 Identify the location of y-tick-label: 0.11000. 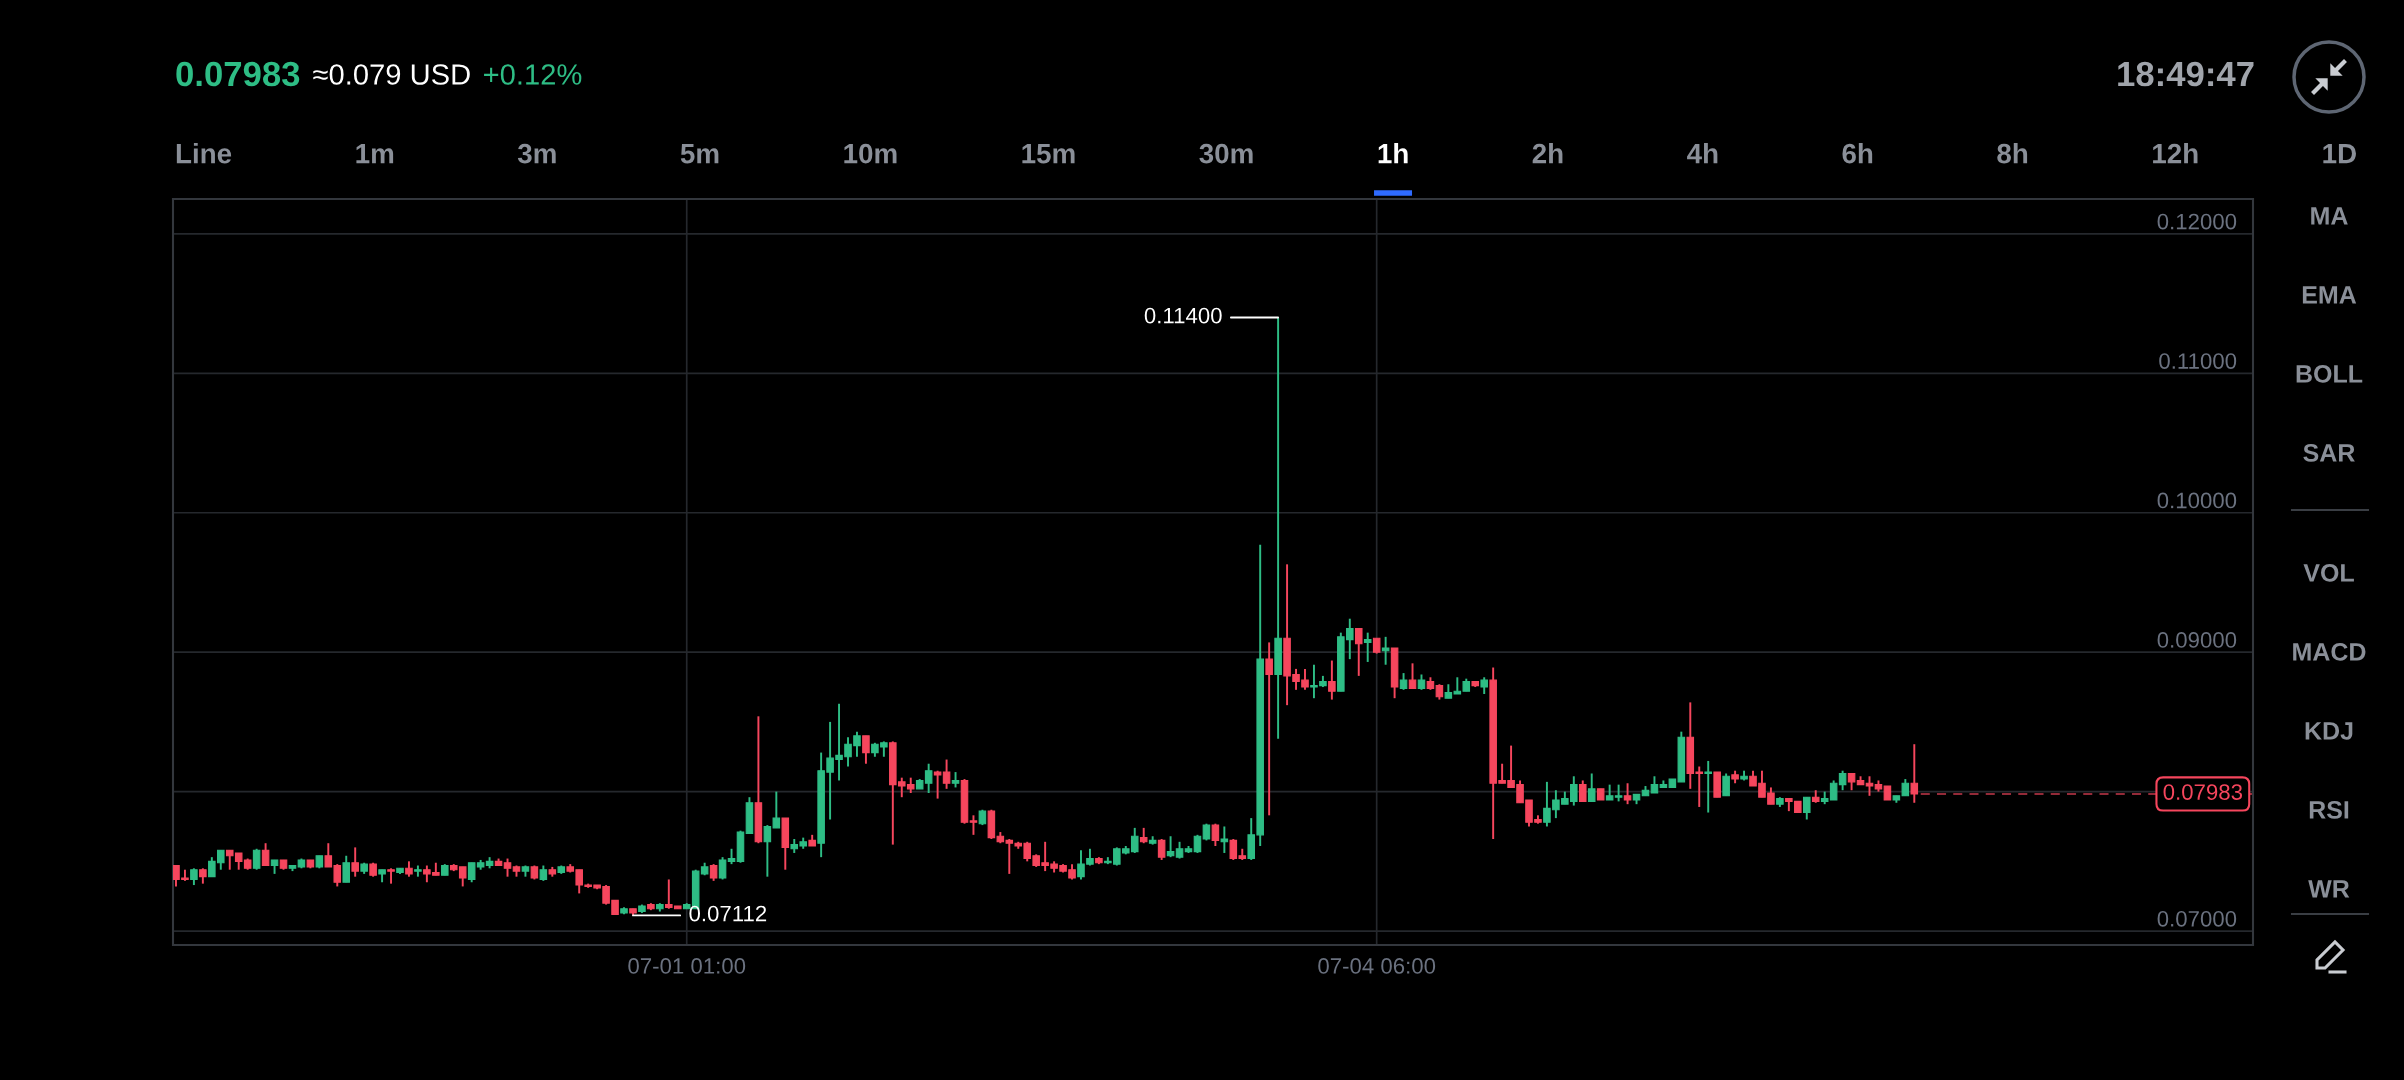
(2198, 361).